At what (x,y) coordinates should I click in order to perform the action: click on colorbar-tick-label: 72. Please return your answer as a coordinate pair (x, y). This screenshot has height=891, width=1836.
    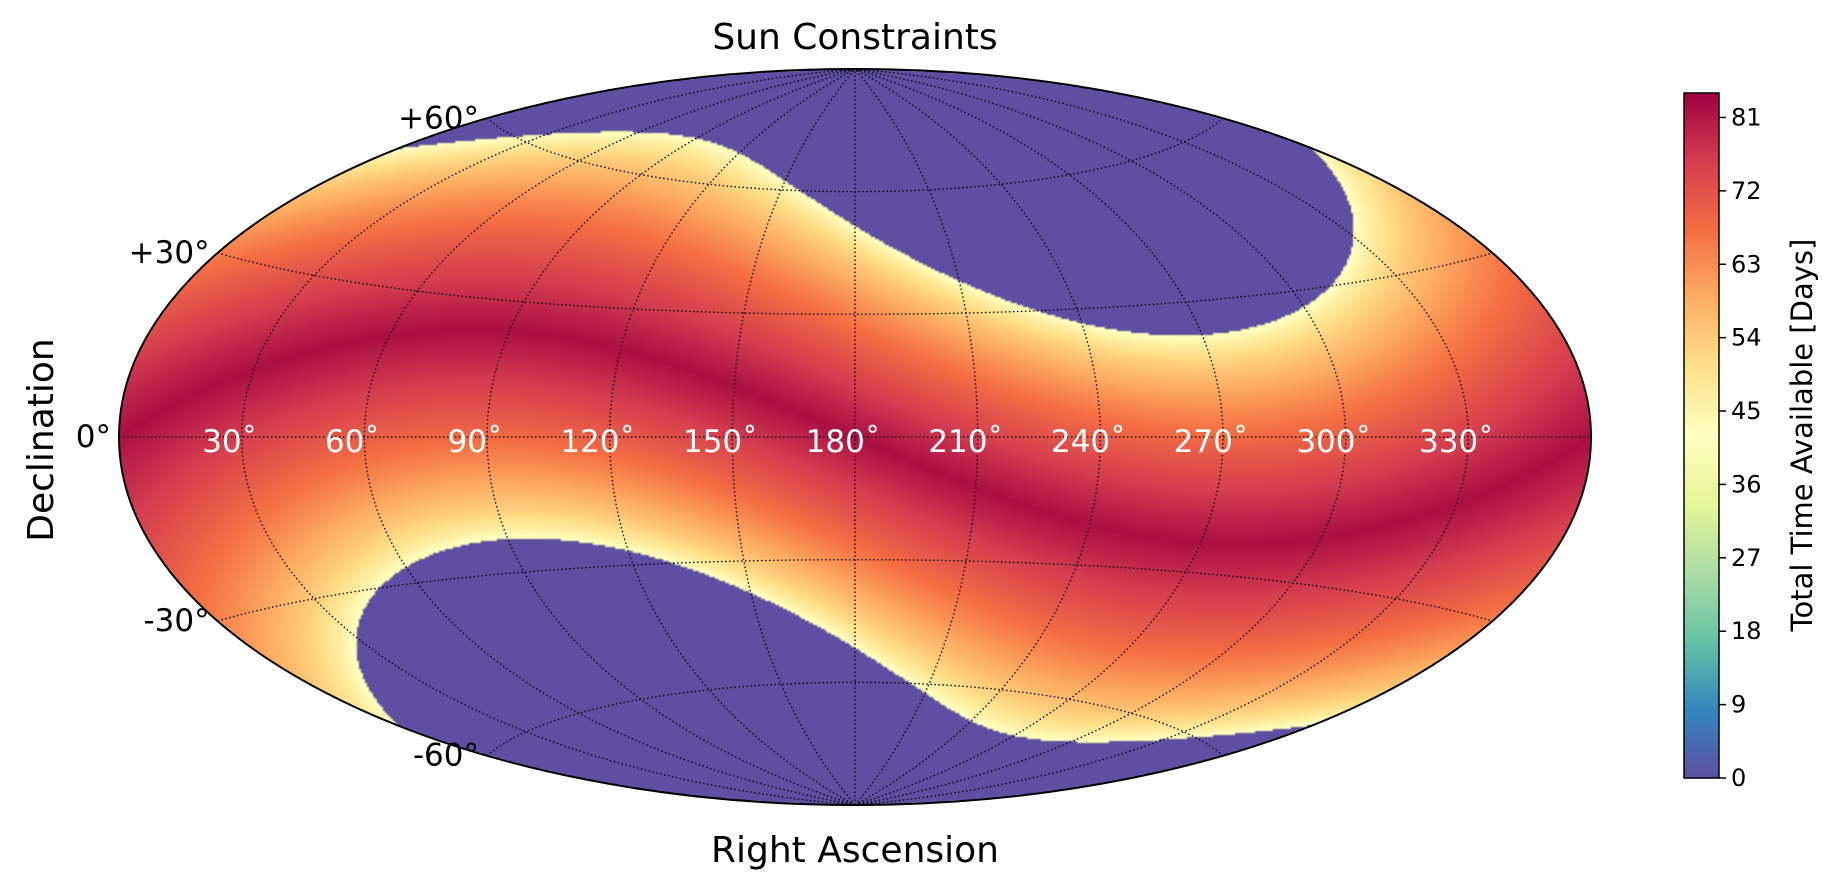
    Looking at the image, I should click on (1746, 191).